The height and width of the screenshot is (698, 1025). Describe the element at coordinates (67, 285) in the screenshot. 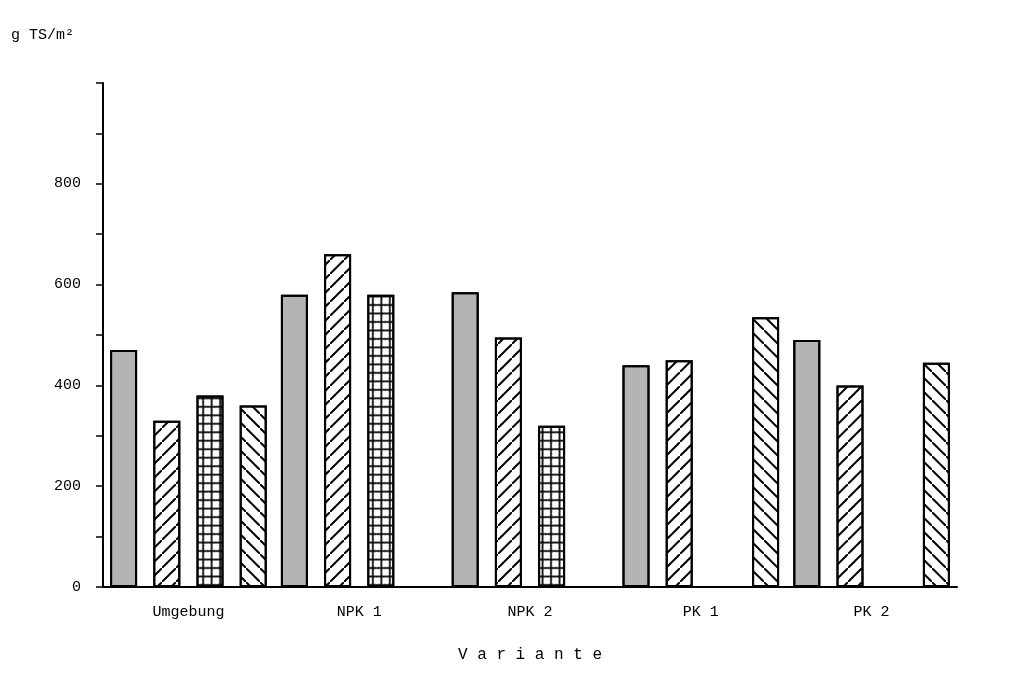

I see `y-tick-label: 600` at that location.